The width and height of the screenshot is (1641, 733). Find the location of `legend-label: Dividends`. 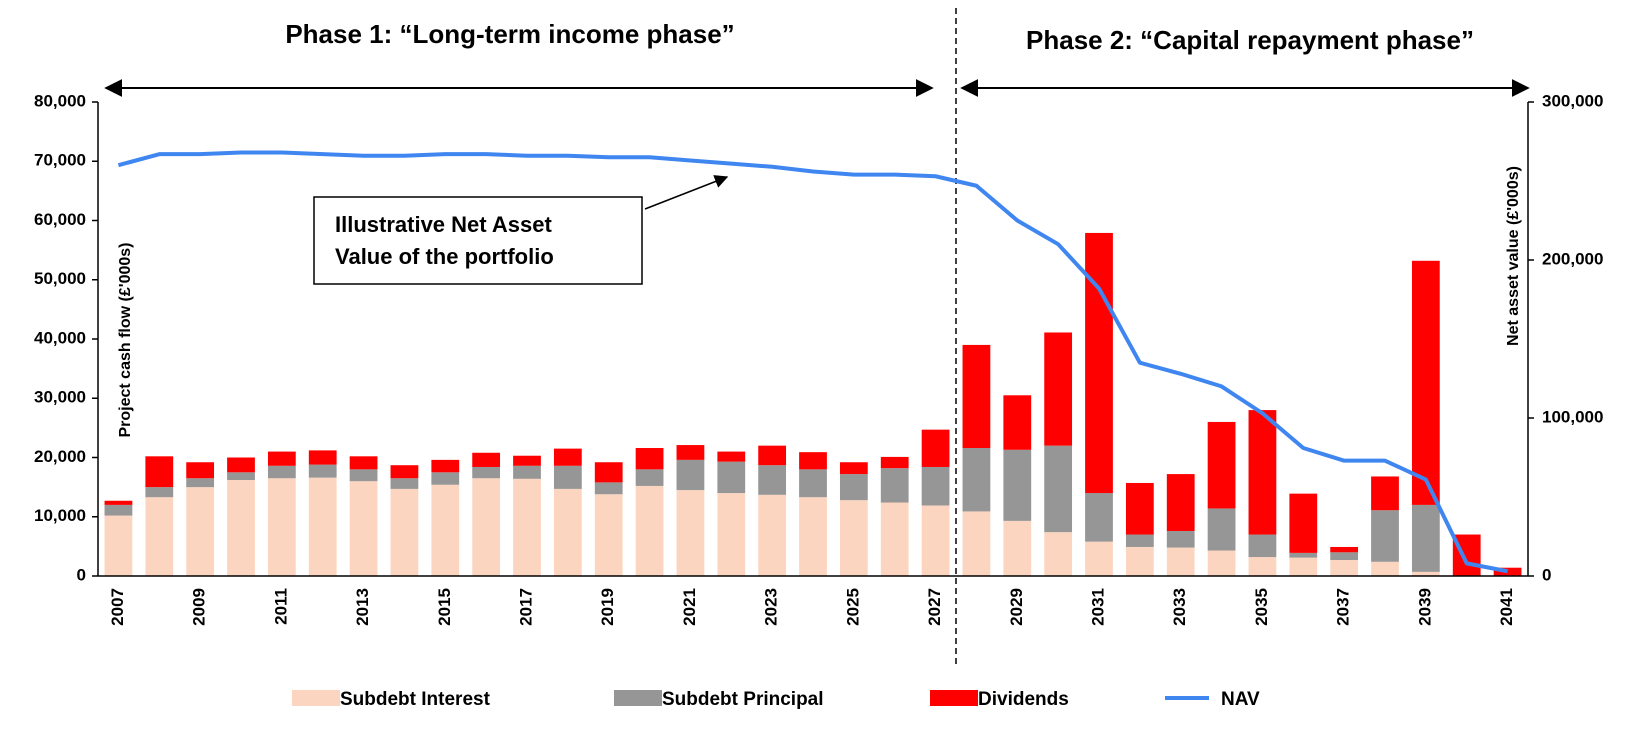

legend-label: Dividends is located at coordinates (1023, 699).